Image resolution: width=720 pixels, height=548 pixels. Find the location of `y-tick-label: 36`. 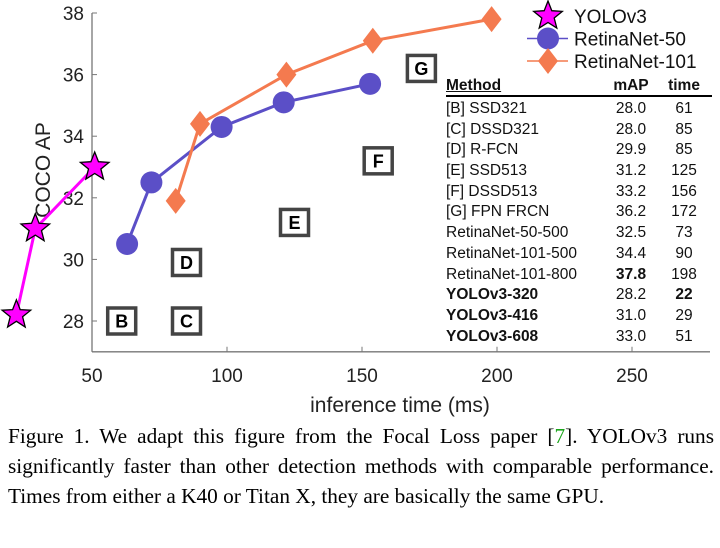

y-tick-label: 36 is located at coordinates (73, 76).